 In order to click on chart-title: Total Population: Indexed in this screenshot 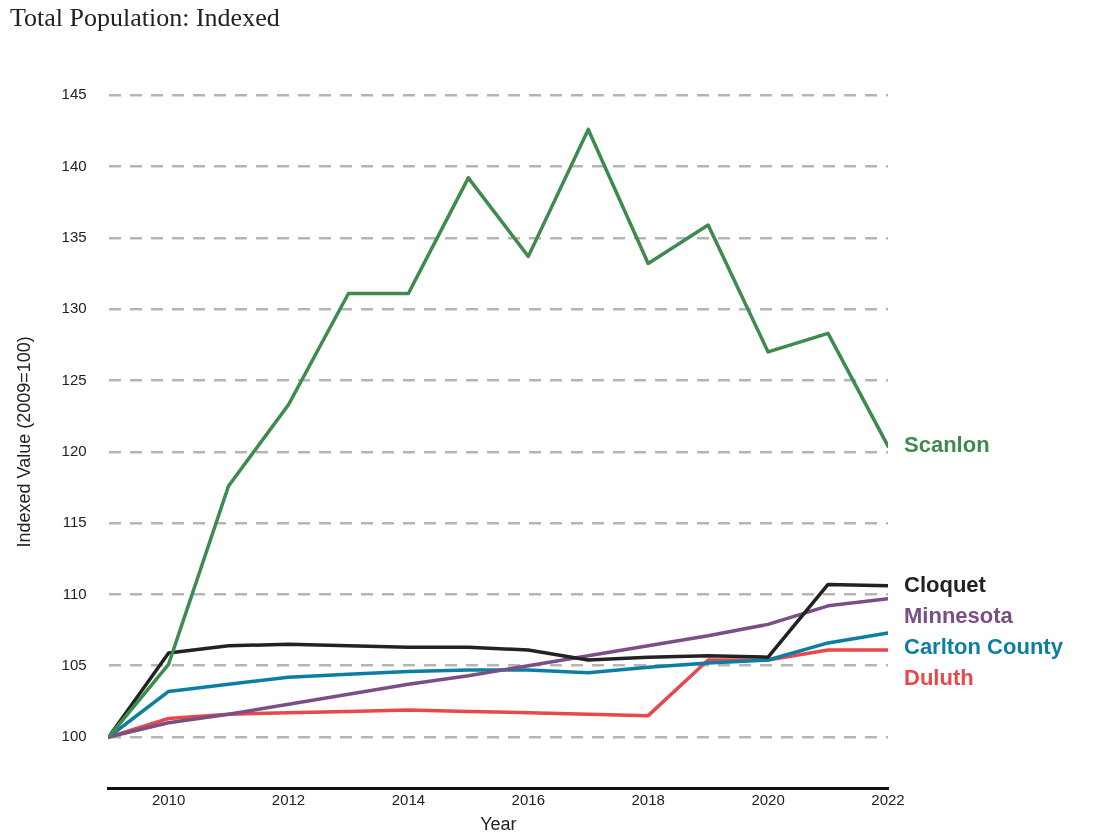, I will do `click(145, 18)`.